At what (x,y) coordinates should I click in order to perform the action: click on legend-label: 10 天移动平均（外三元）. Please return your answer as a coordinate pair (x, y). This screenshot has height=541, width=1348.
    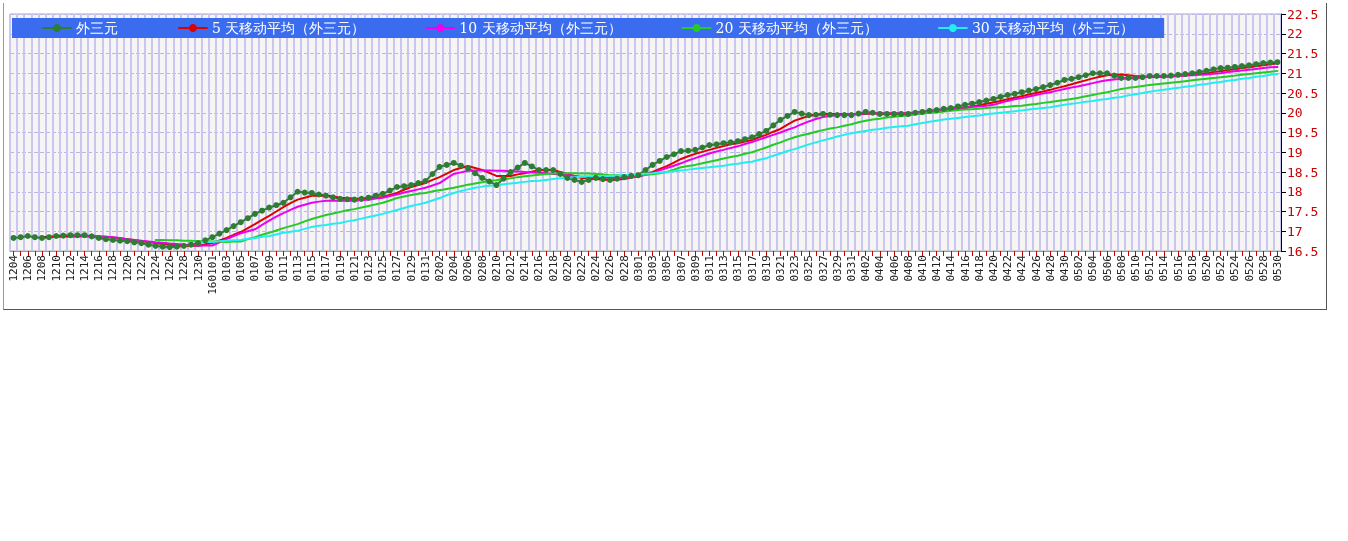
    Looking at the image, I should click on (540, 28).